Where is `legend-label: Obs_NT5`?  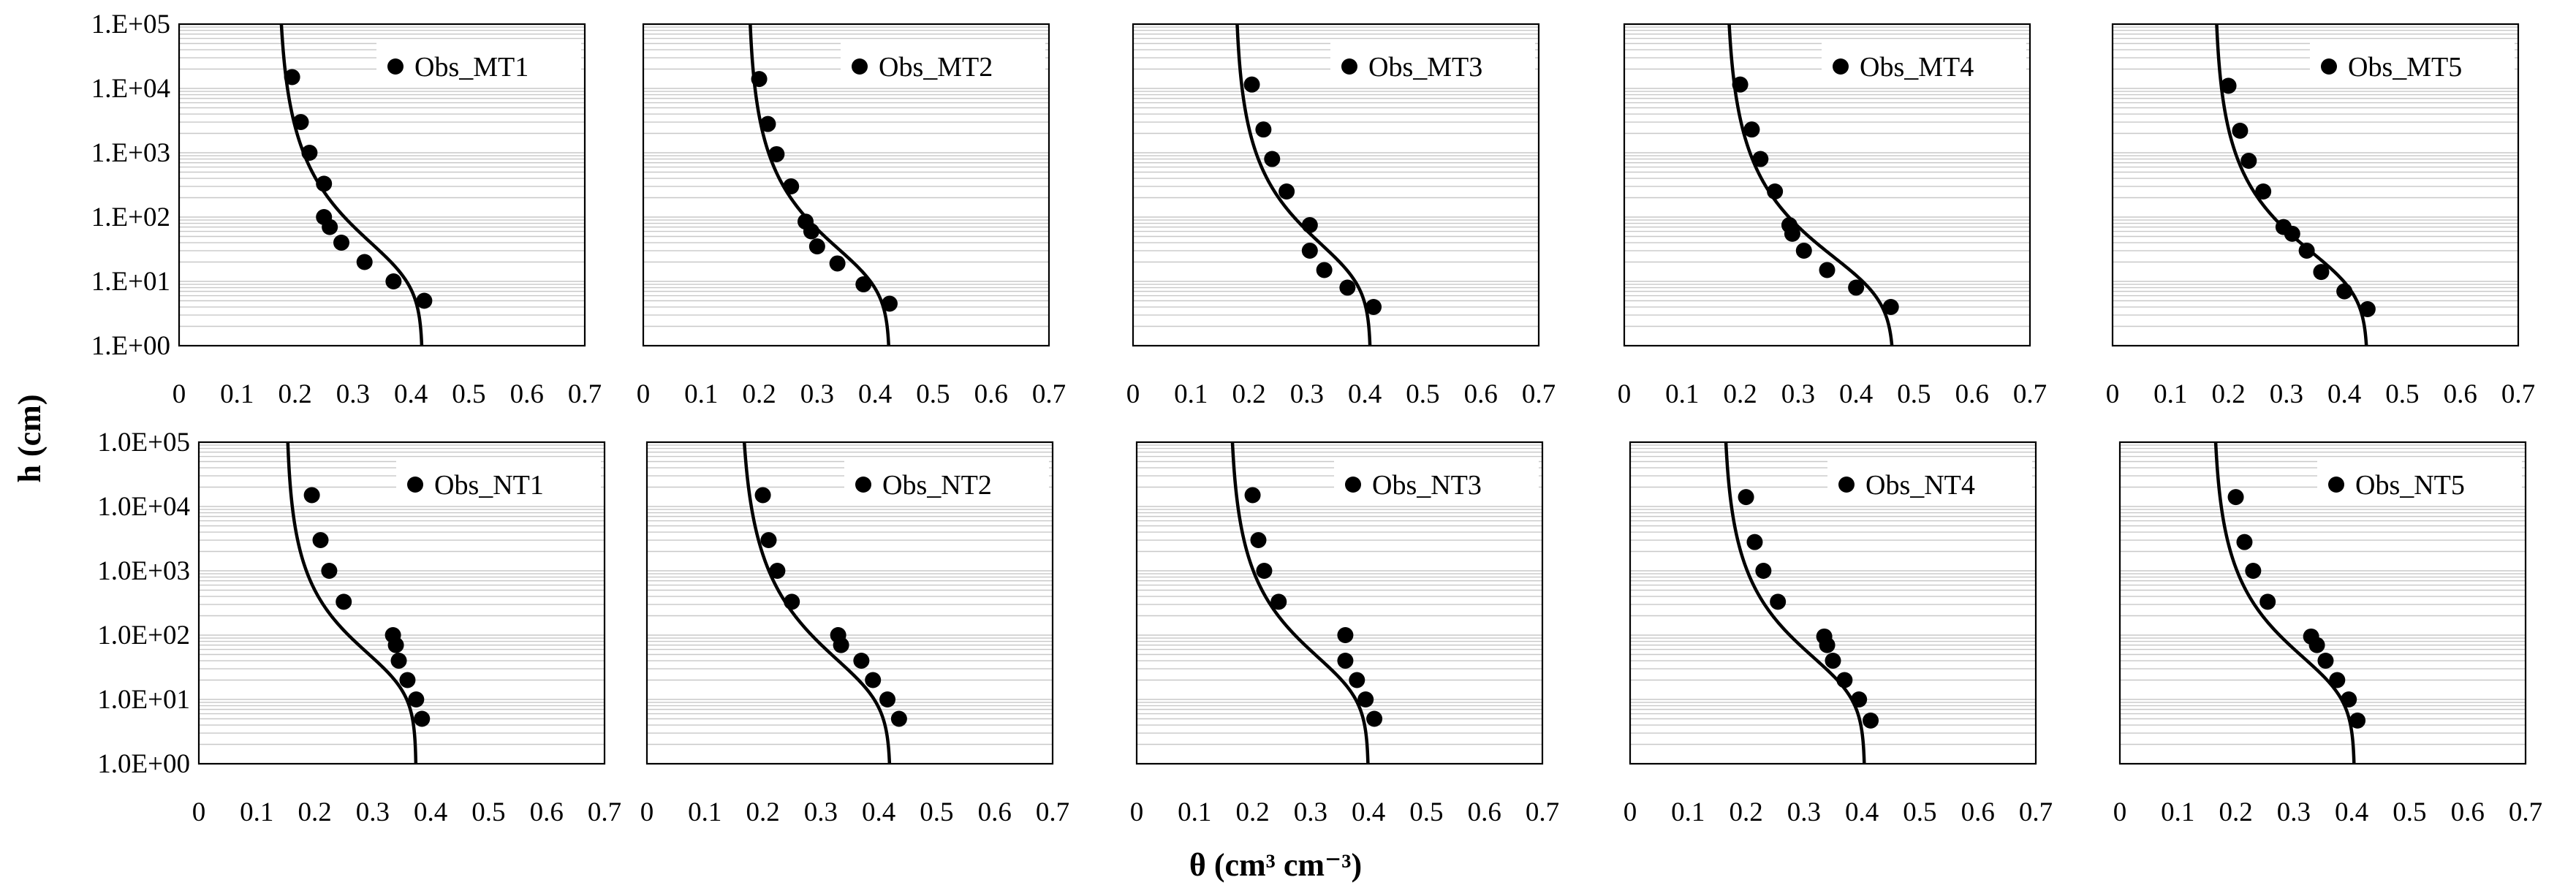 legend-label: Obs_NT5 is located at coordinates (2410, 485).